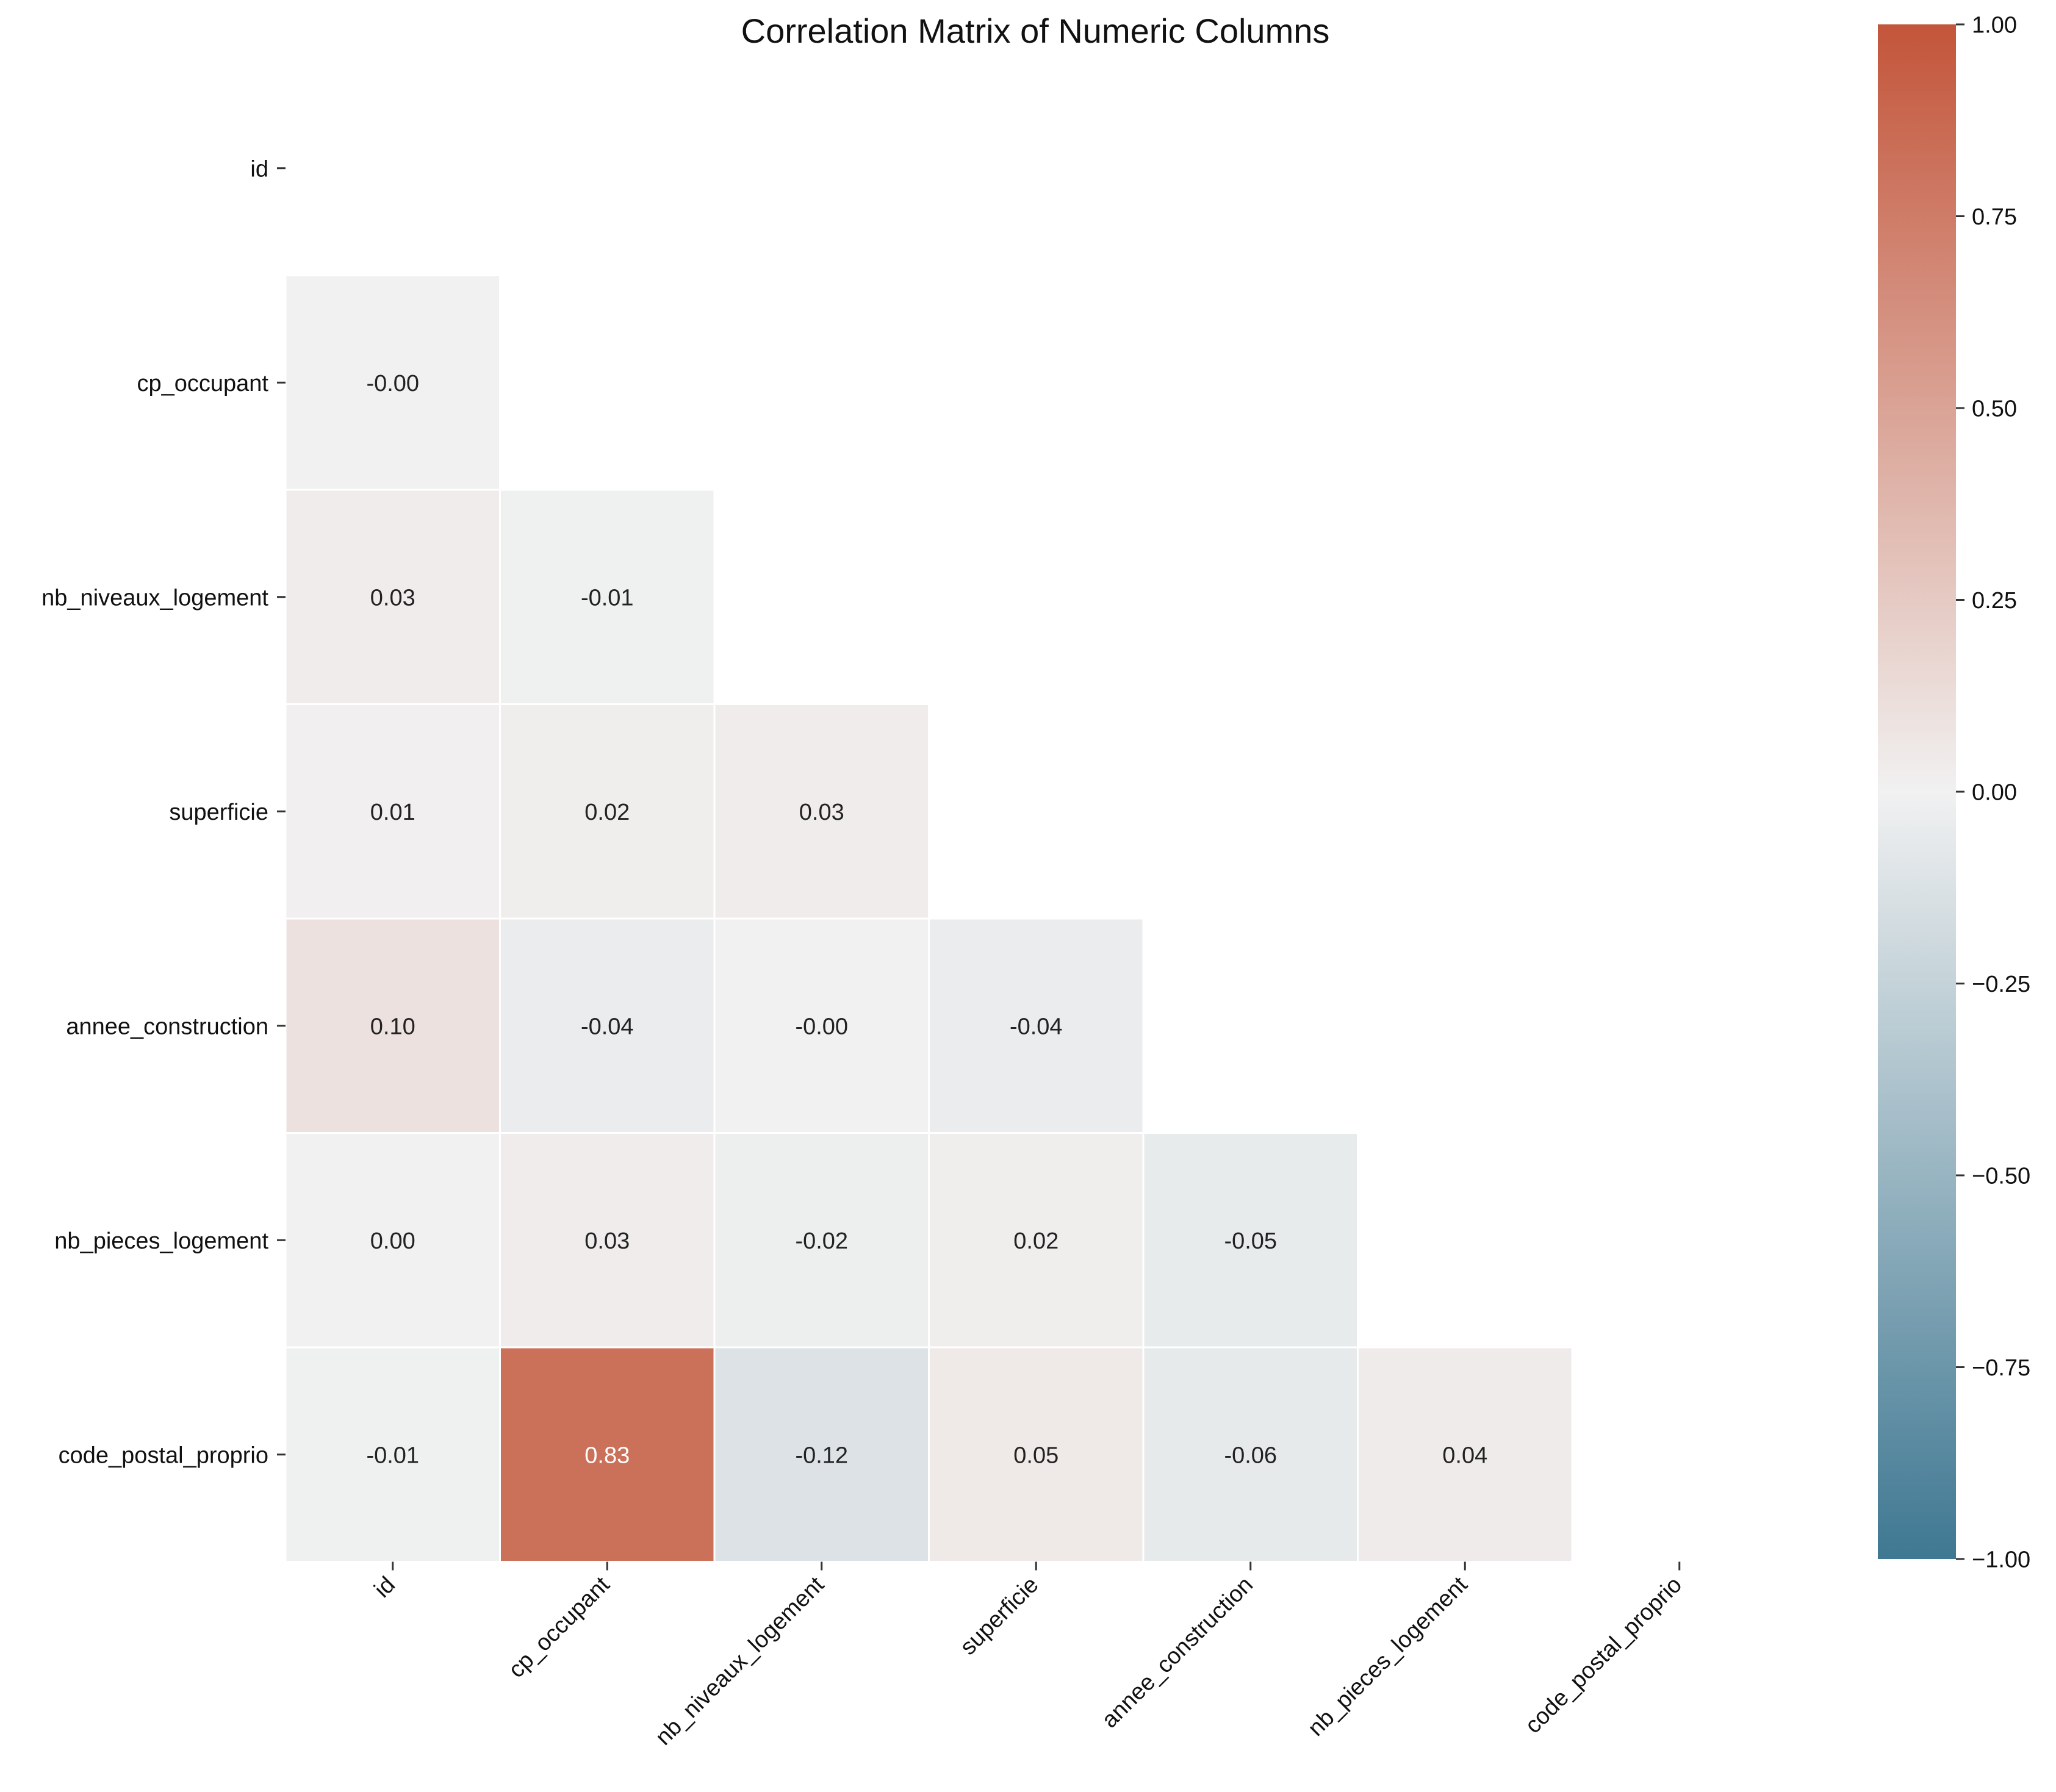 The width and height of the screenshot is (2056, 1792). I want to click on y-tick-label-annee_construction: annee_construction, so click(167, 1026).